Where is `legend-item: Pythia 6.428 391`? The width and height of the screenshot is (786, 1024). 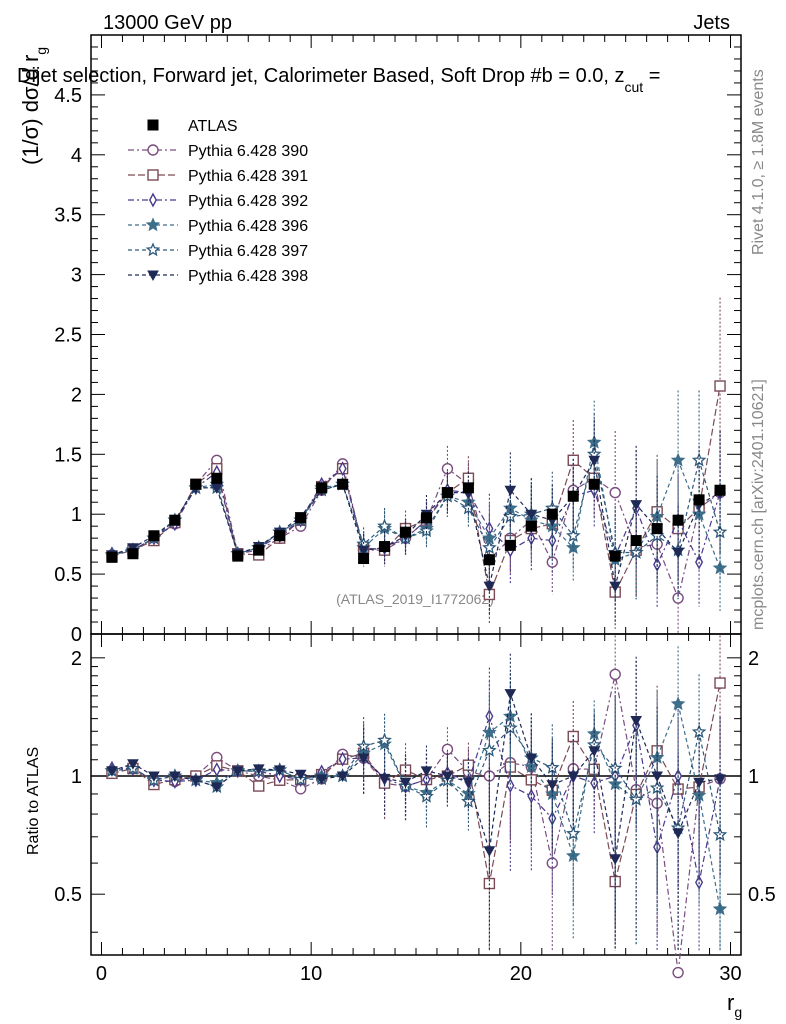
legend-item: Pythia 6.428 391 is located at coordinates (218, 176).